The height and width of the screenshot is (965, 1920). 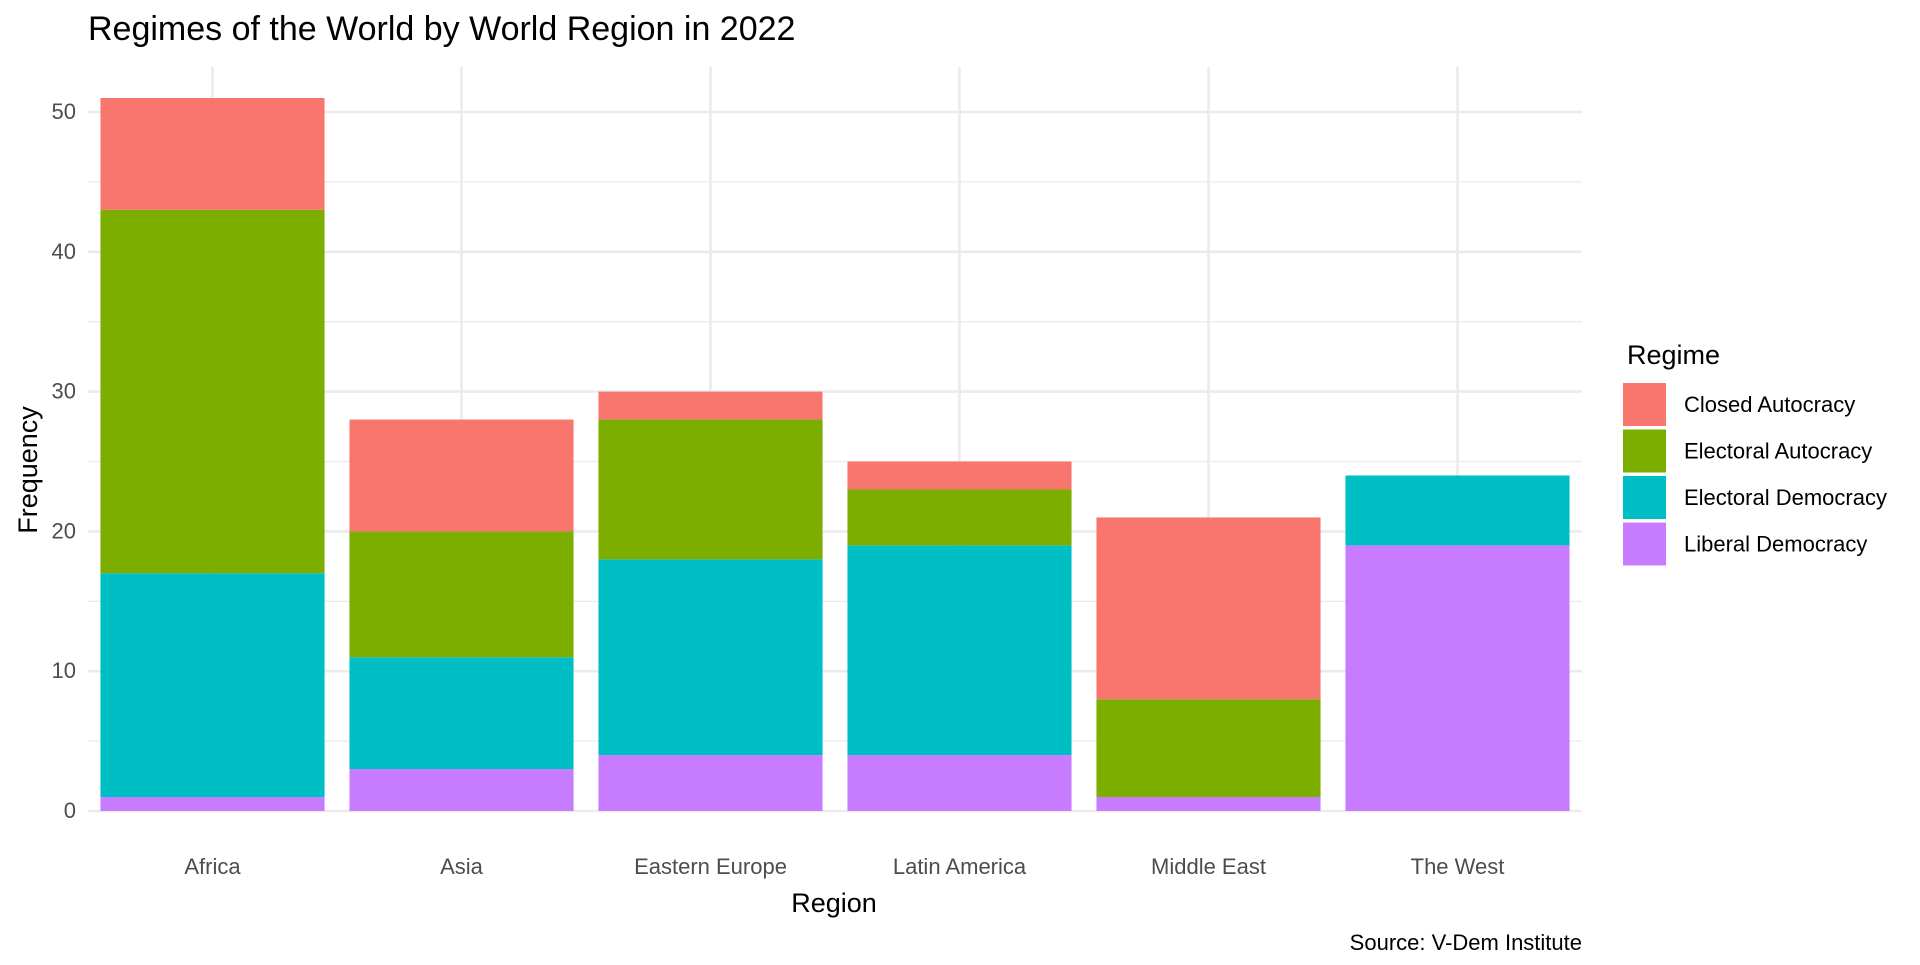 I want to click on y-axis-ticks: 0 10 20 30 40 50, so click(x=64, y=461).